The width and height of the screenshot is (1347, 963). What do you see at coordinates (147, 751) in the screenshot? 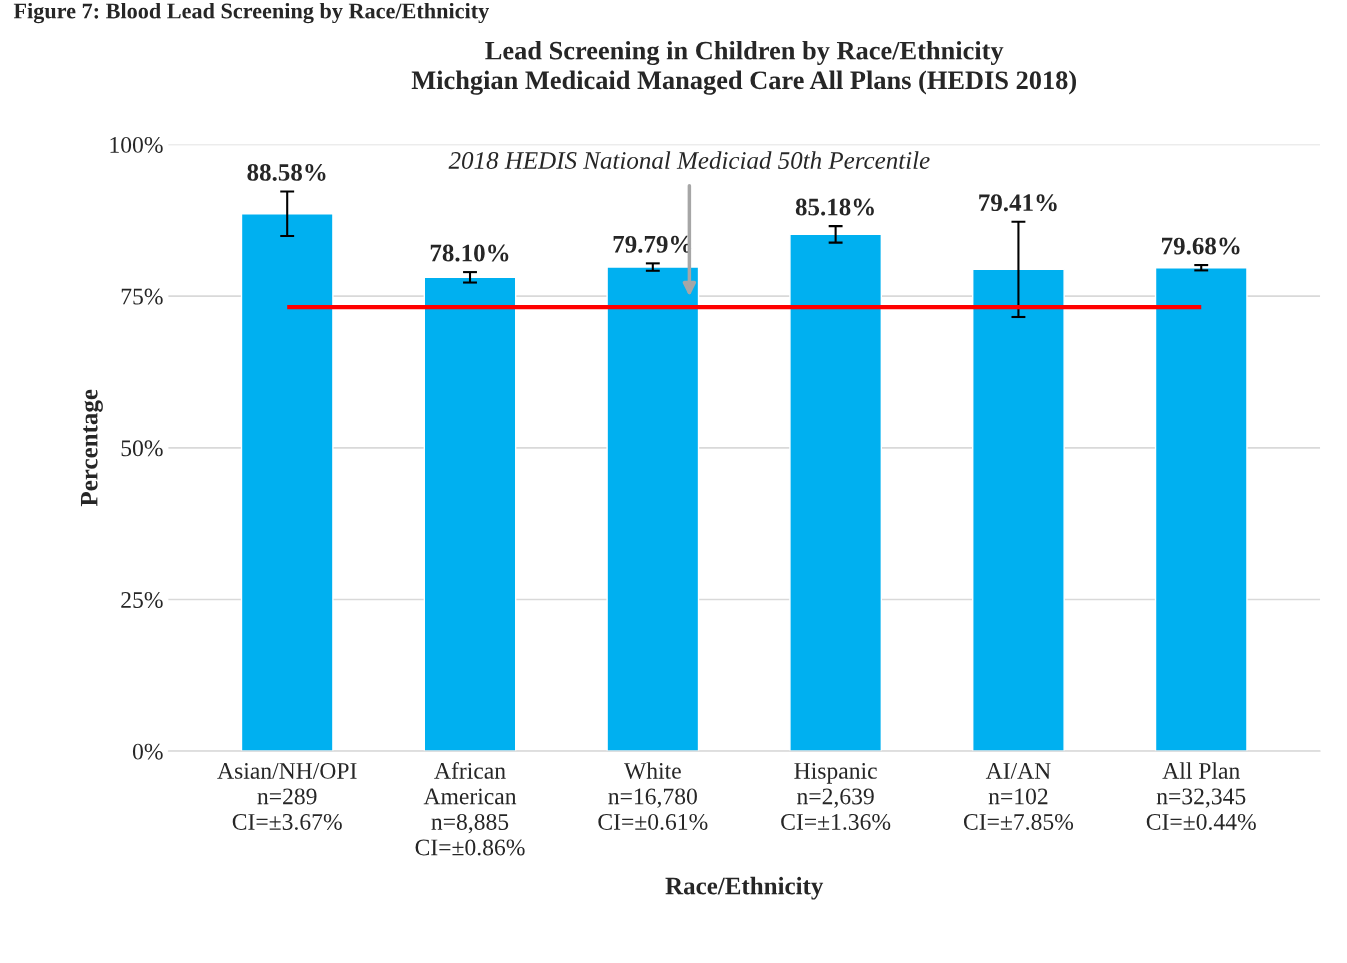
I see `y-tick-label: 0%` at bounding box center [147, 751].